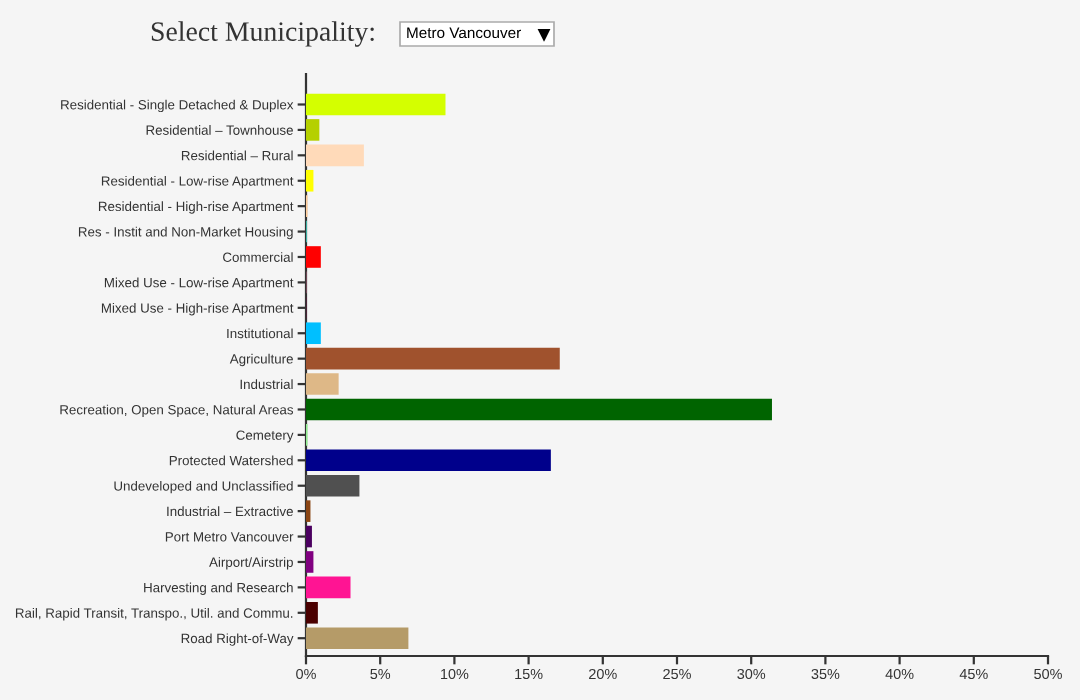  Describe the element at coordinates (262, 34) in the screenshot. I see `chart-title: Select Municipality:` at that location.